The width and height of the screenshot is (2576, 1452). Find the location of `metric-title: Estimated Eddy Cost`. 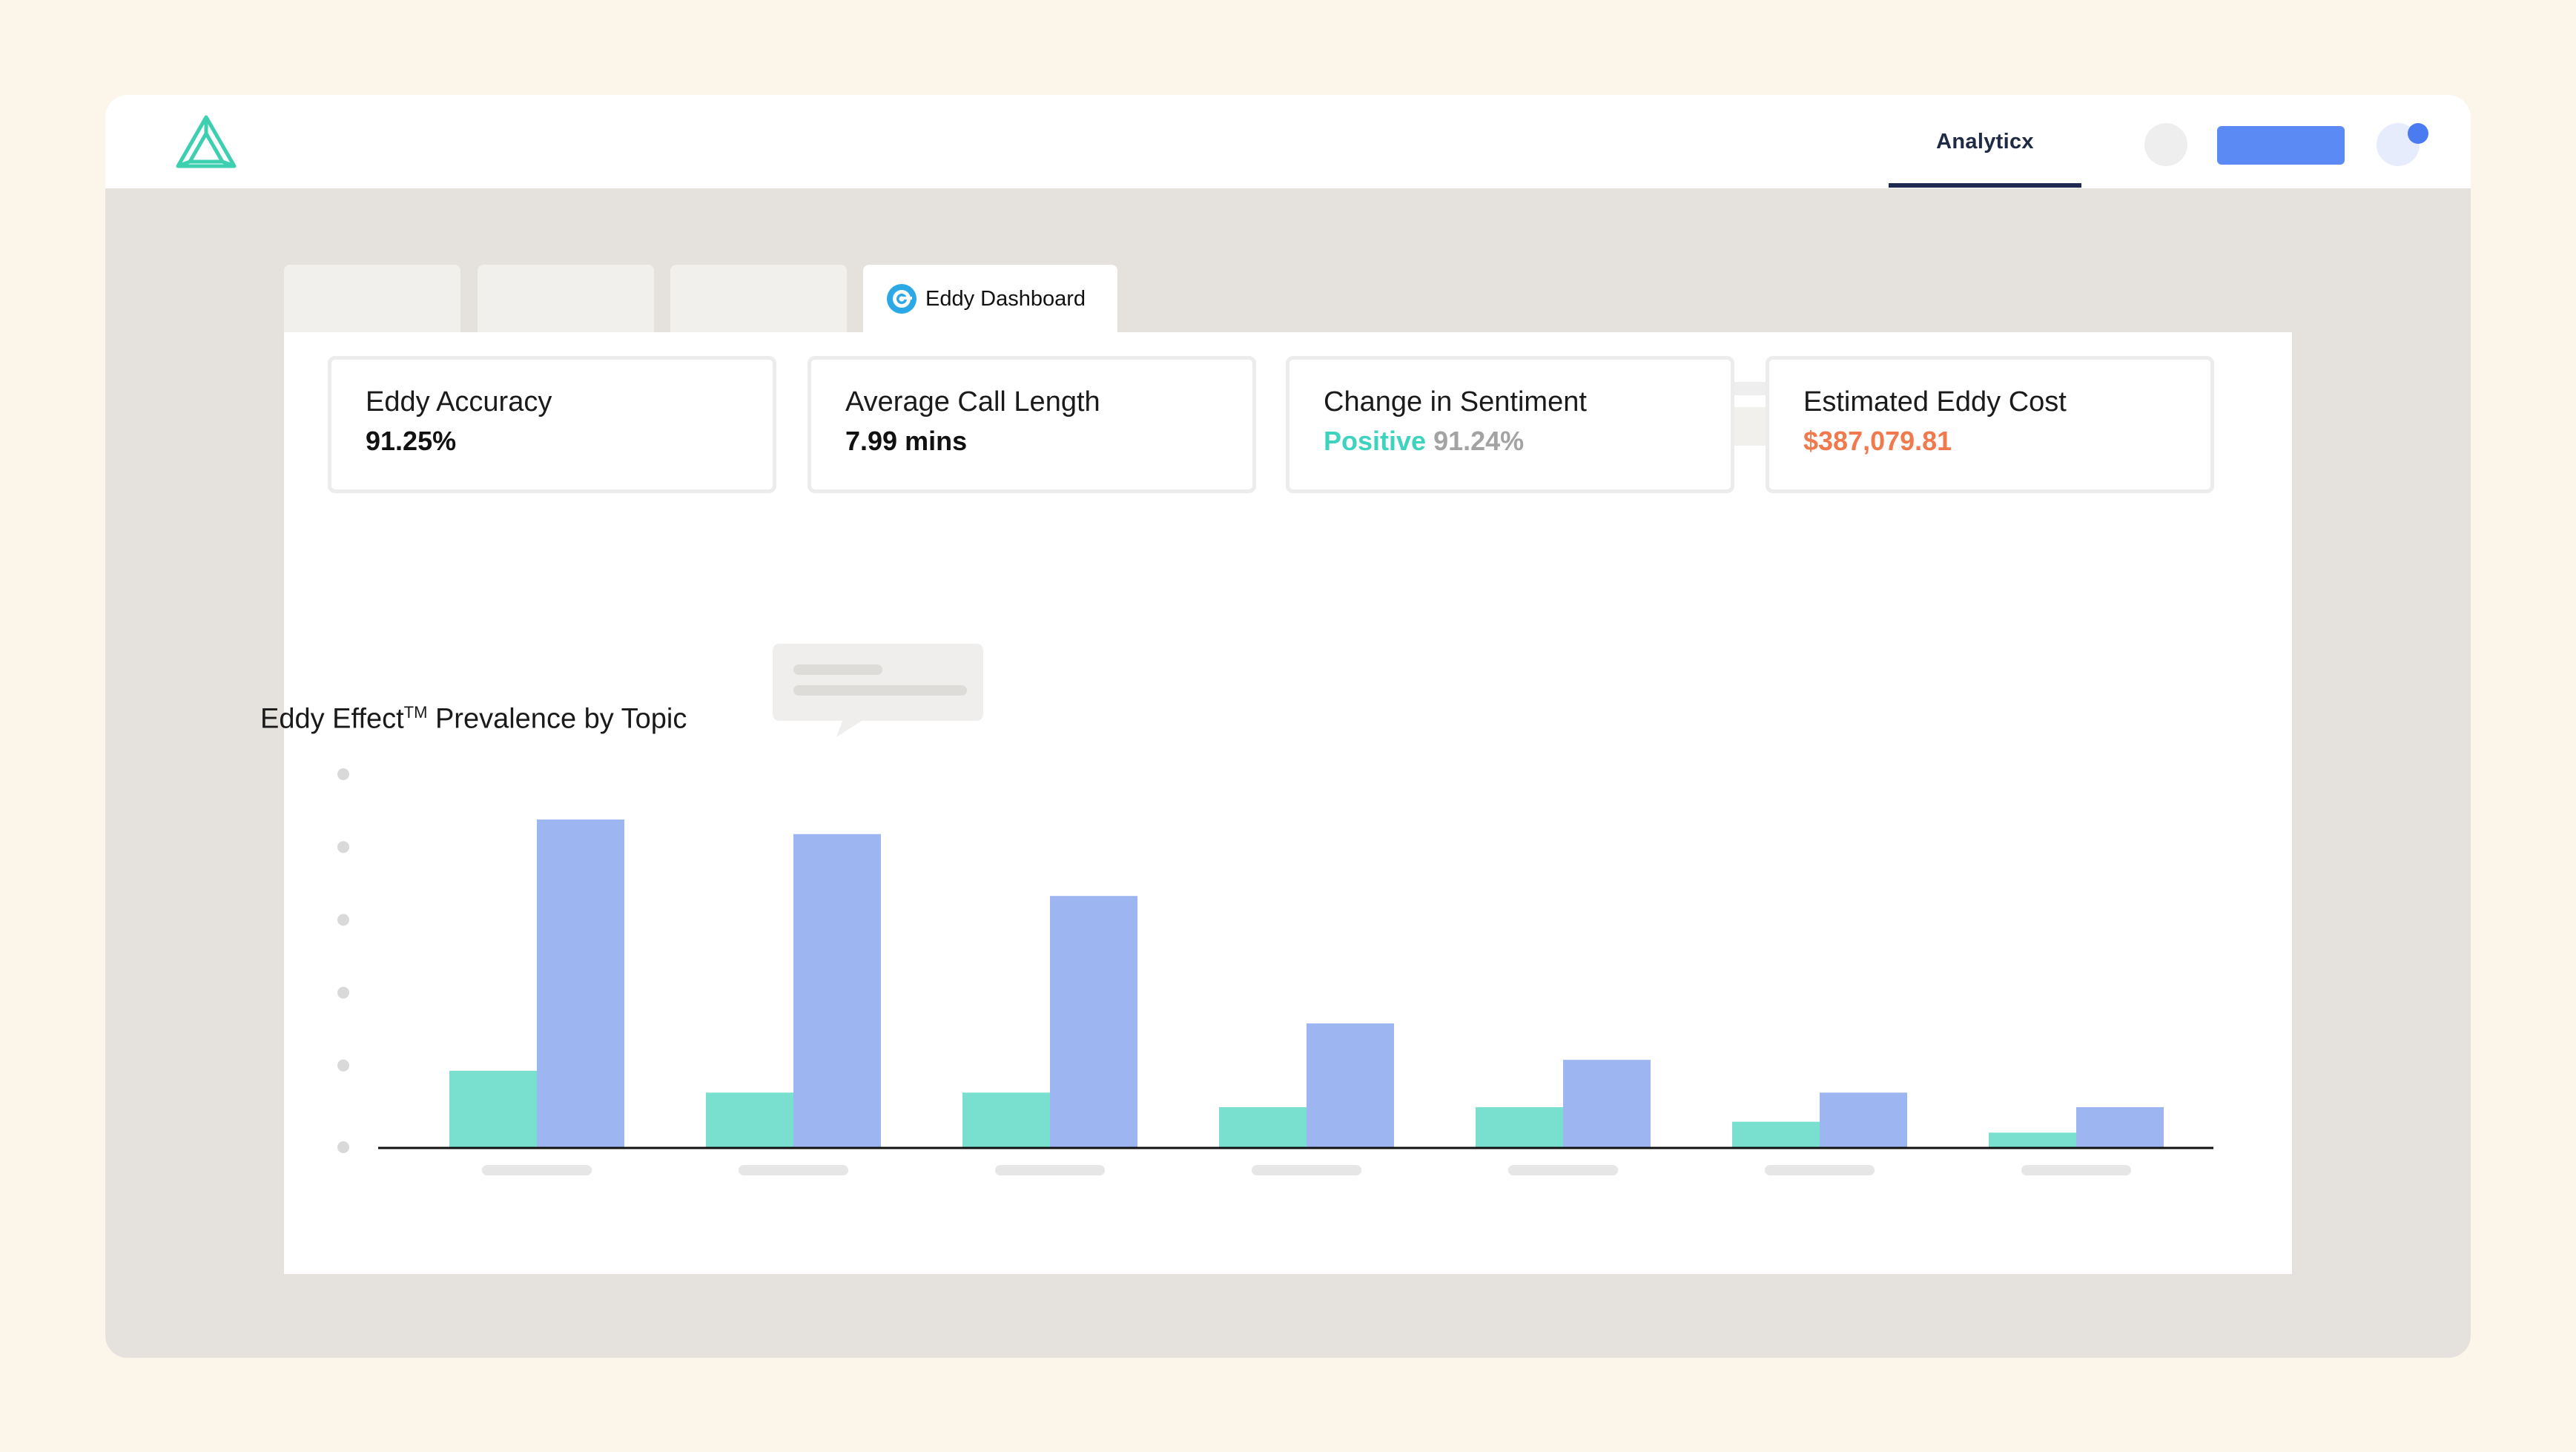

metric-title: Estimated Eddy Cost is located at coordinates (1935, 402).